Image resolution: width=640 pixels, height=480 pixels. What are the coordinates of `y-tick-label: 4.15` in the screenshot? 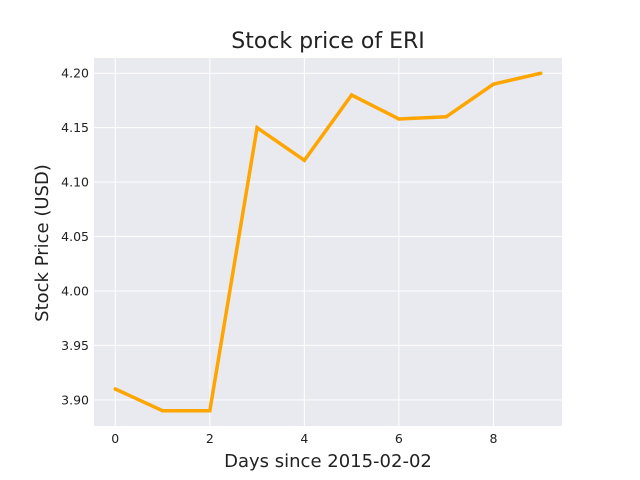 It's located at (75, 127).